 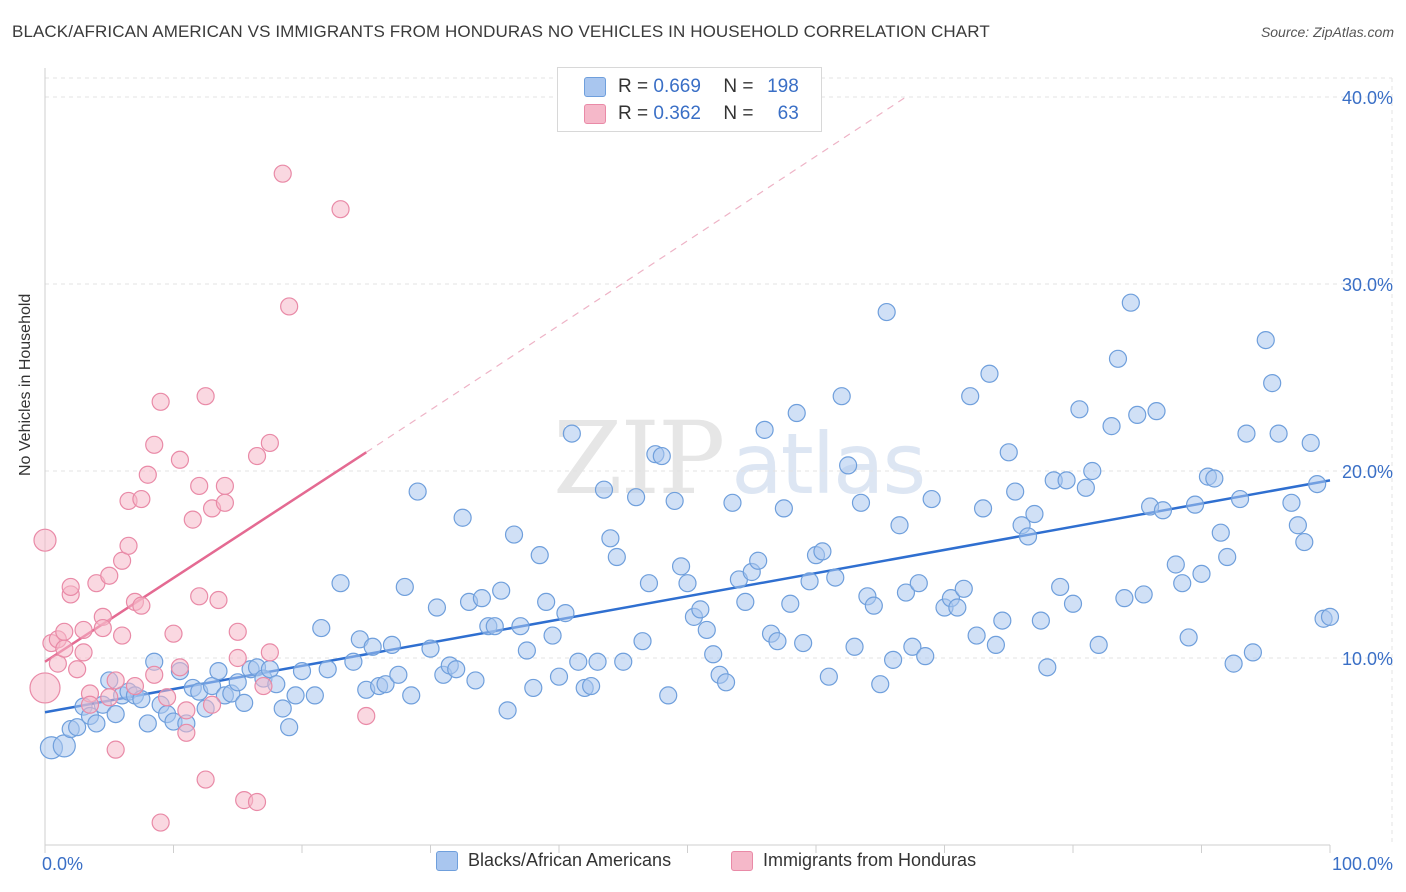 I want to click on legend-row-blacks: R = 0.669 N = 198, so click(x=691, y=87).